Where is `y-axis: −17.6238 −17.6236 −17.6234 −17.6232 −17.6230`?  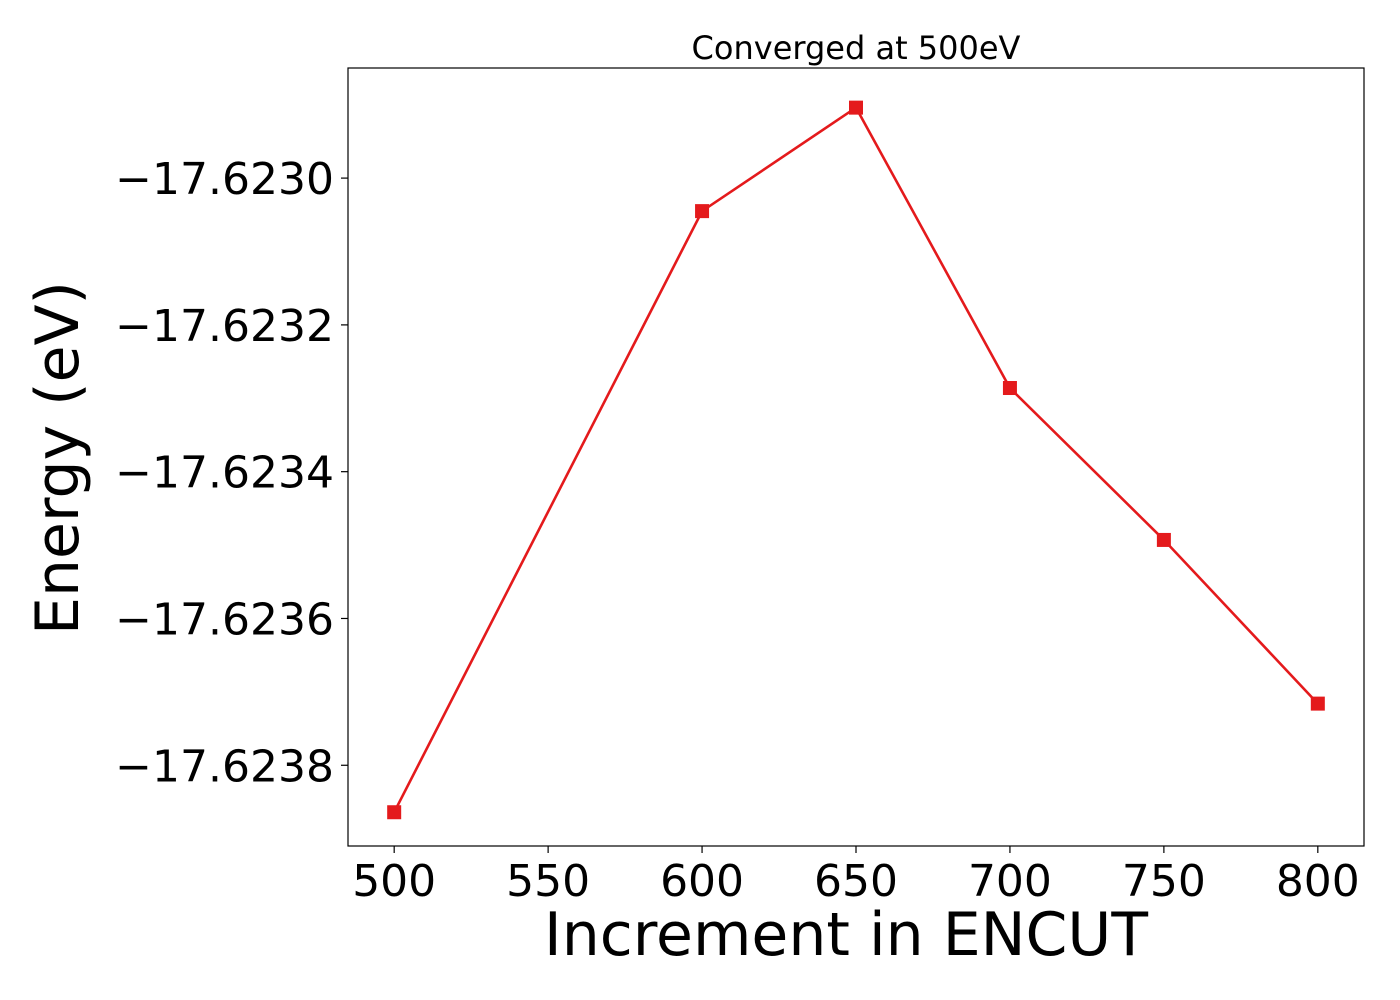 y-axis: −17.6238 −17.6236 −17.6234 −17.6232 −17.6230 is located at coordinates (231, 473).